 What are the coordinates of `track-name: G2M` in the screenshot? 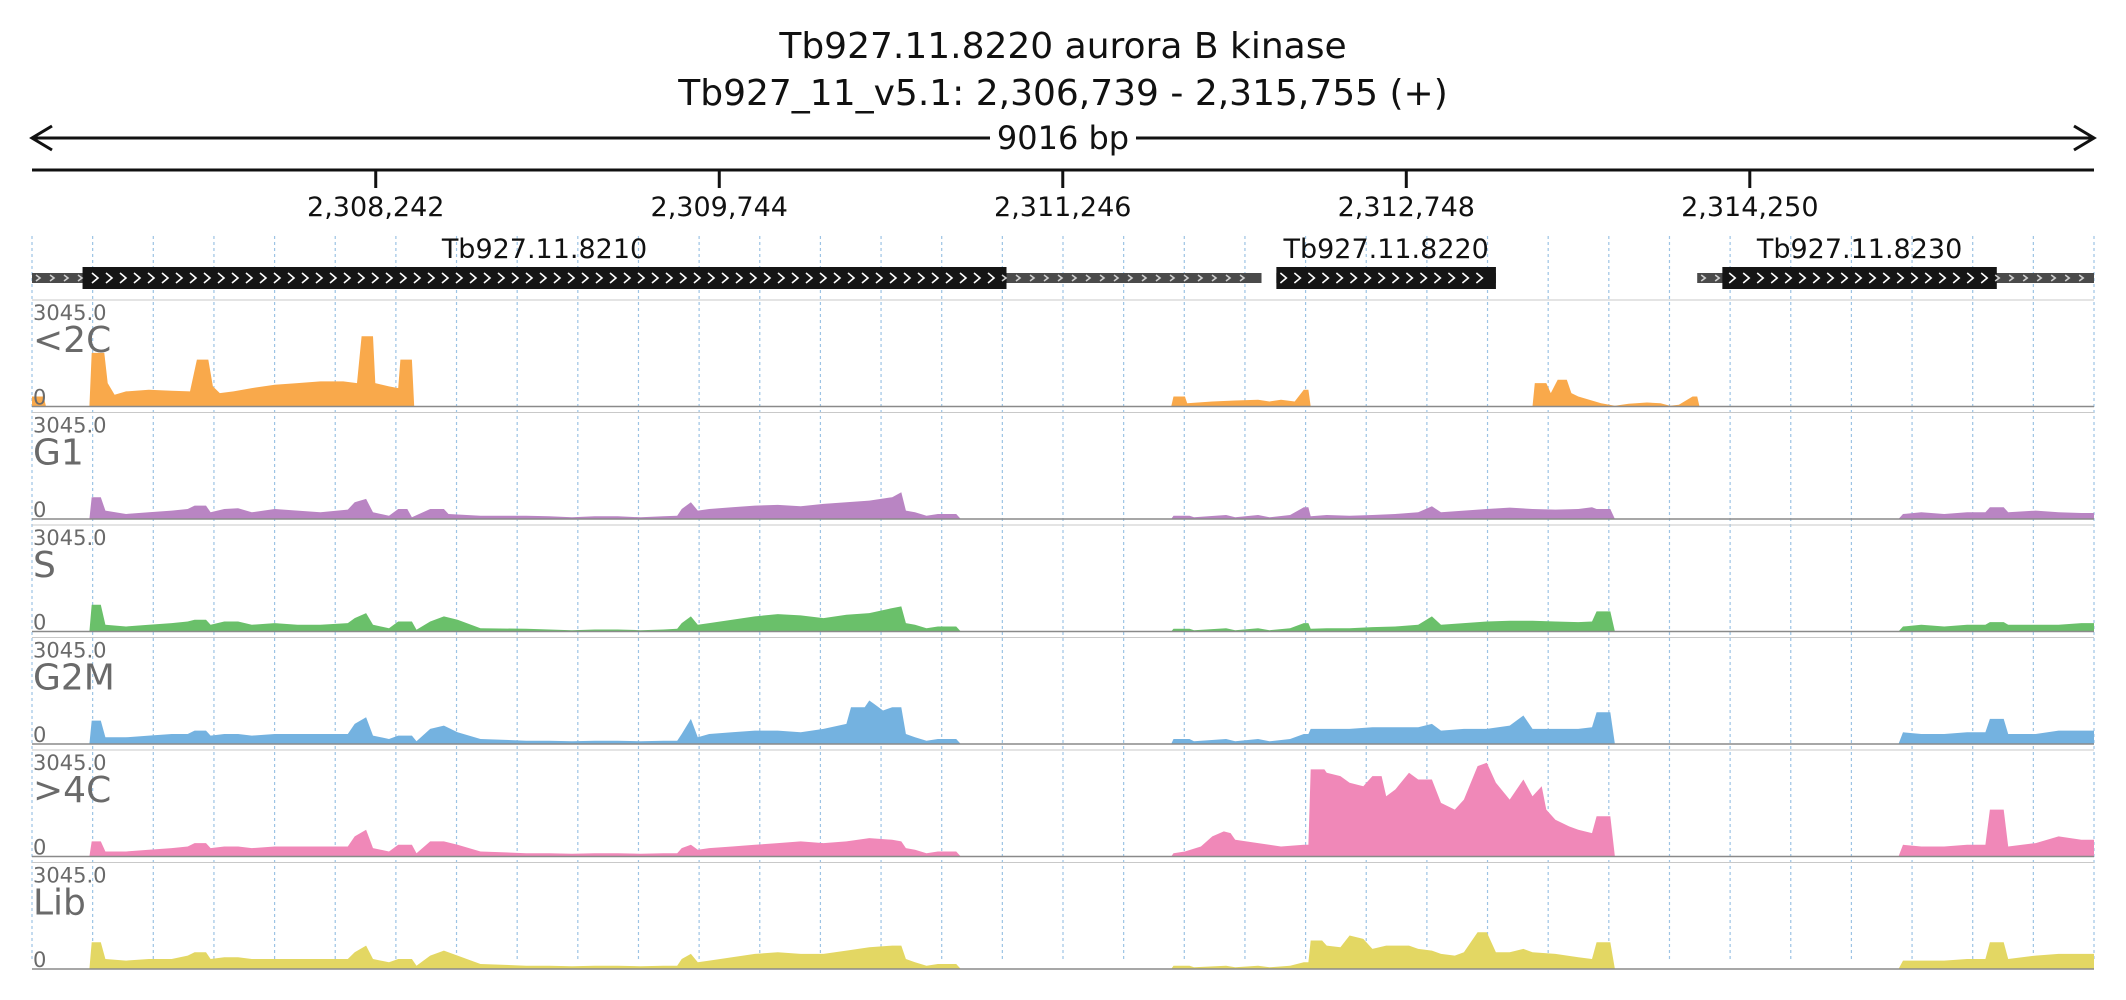 It's located at (74, 678).